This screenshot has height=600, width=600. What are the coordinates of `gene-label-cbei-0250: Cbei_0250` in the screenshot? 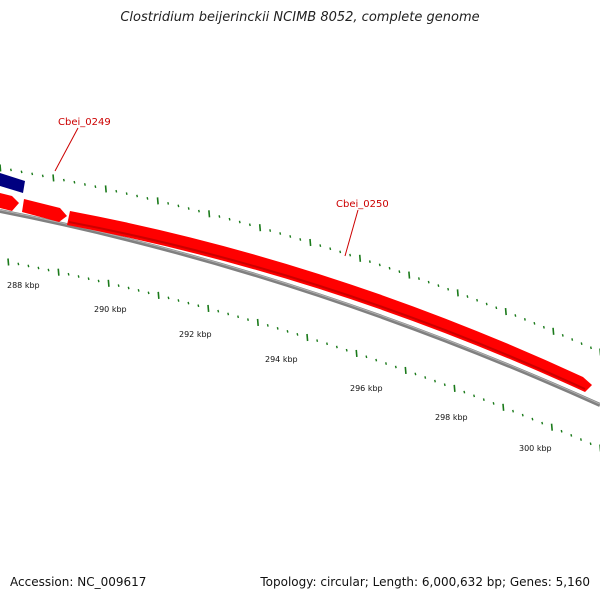 It's located at (362, 204).